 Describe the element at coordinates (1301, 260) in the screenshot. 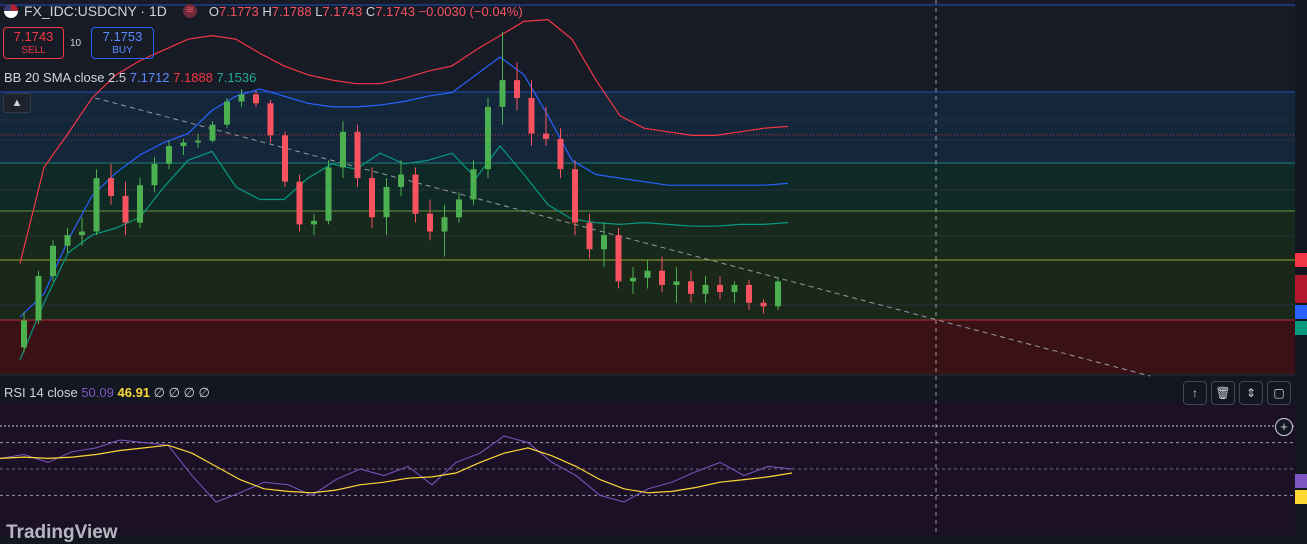

I see `price-label-red` at that location.